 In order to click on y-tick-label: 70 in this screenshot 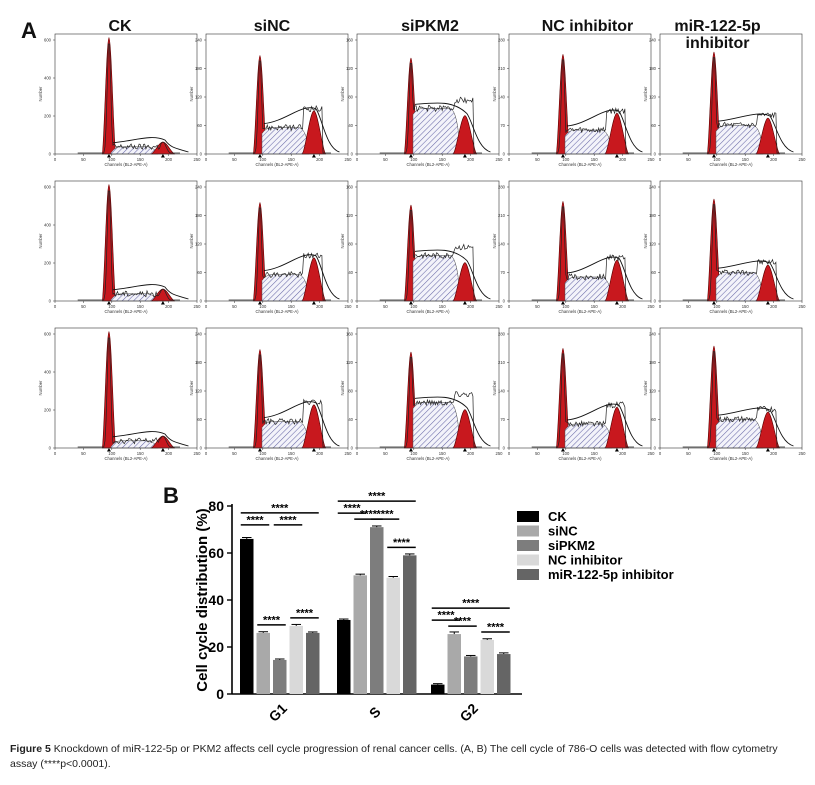, I will do `click(502, 125)`.